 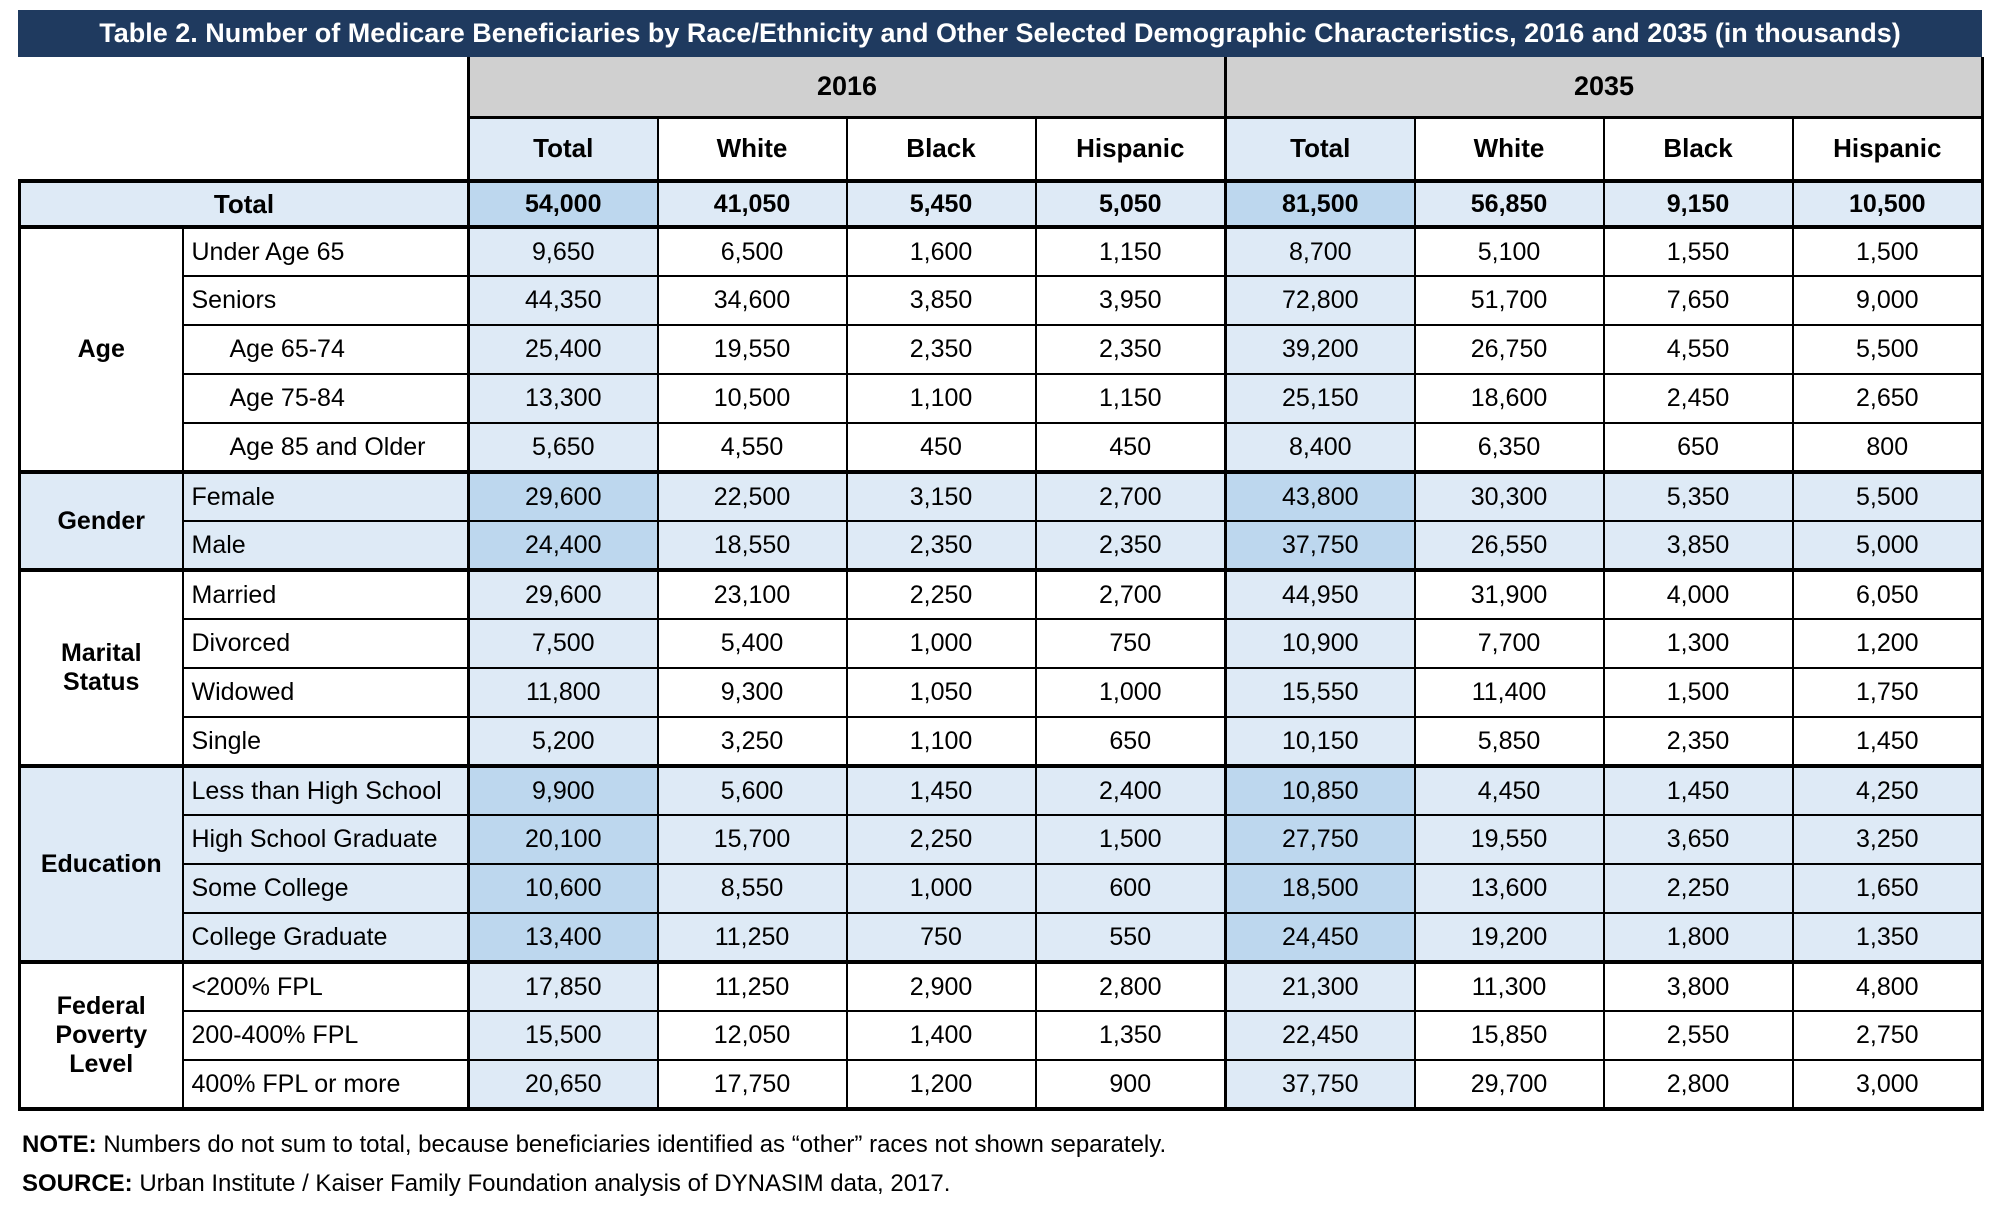 What do you see at coordinates (1509, 300) in the screenshot?
I see `data-cell: 51,700` at bounding box center [1509, 300].